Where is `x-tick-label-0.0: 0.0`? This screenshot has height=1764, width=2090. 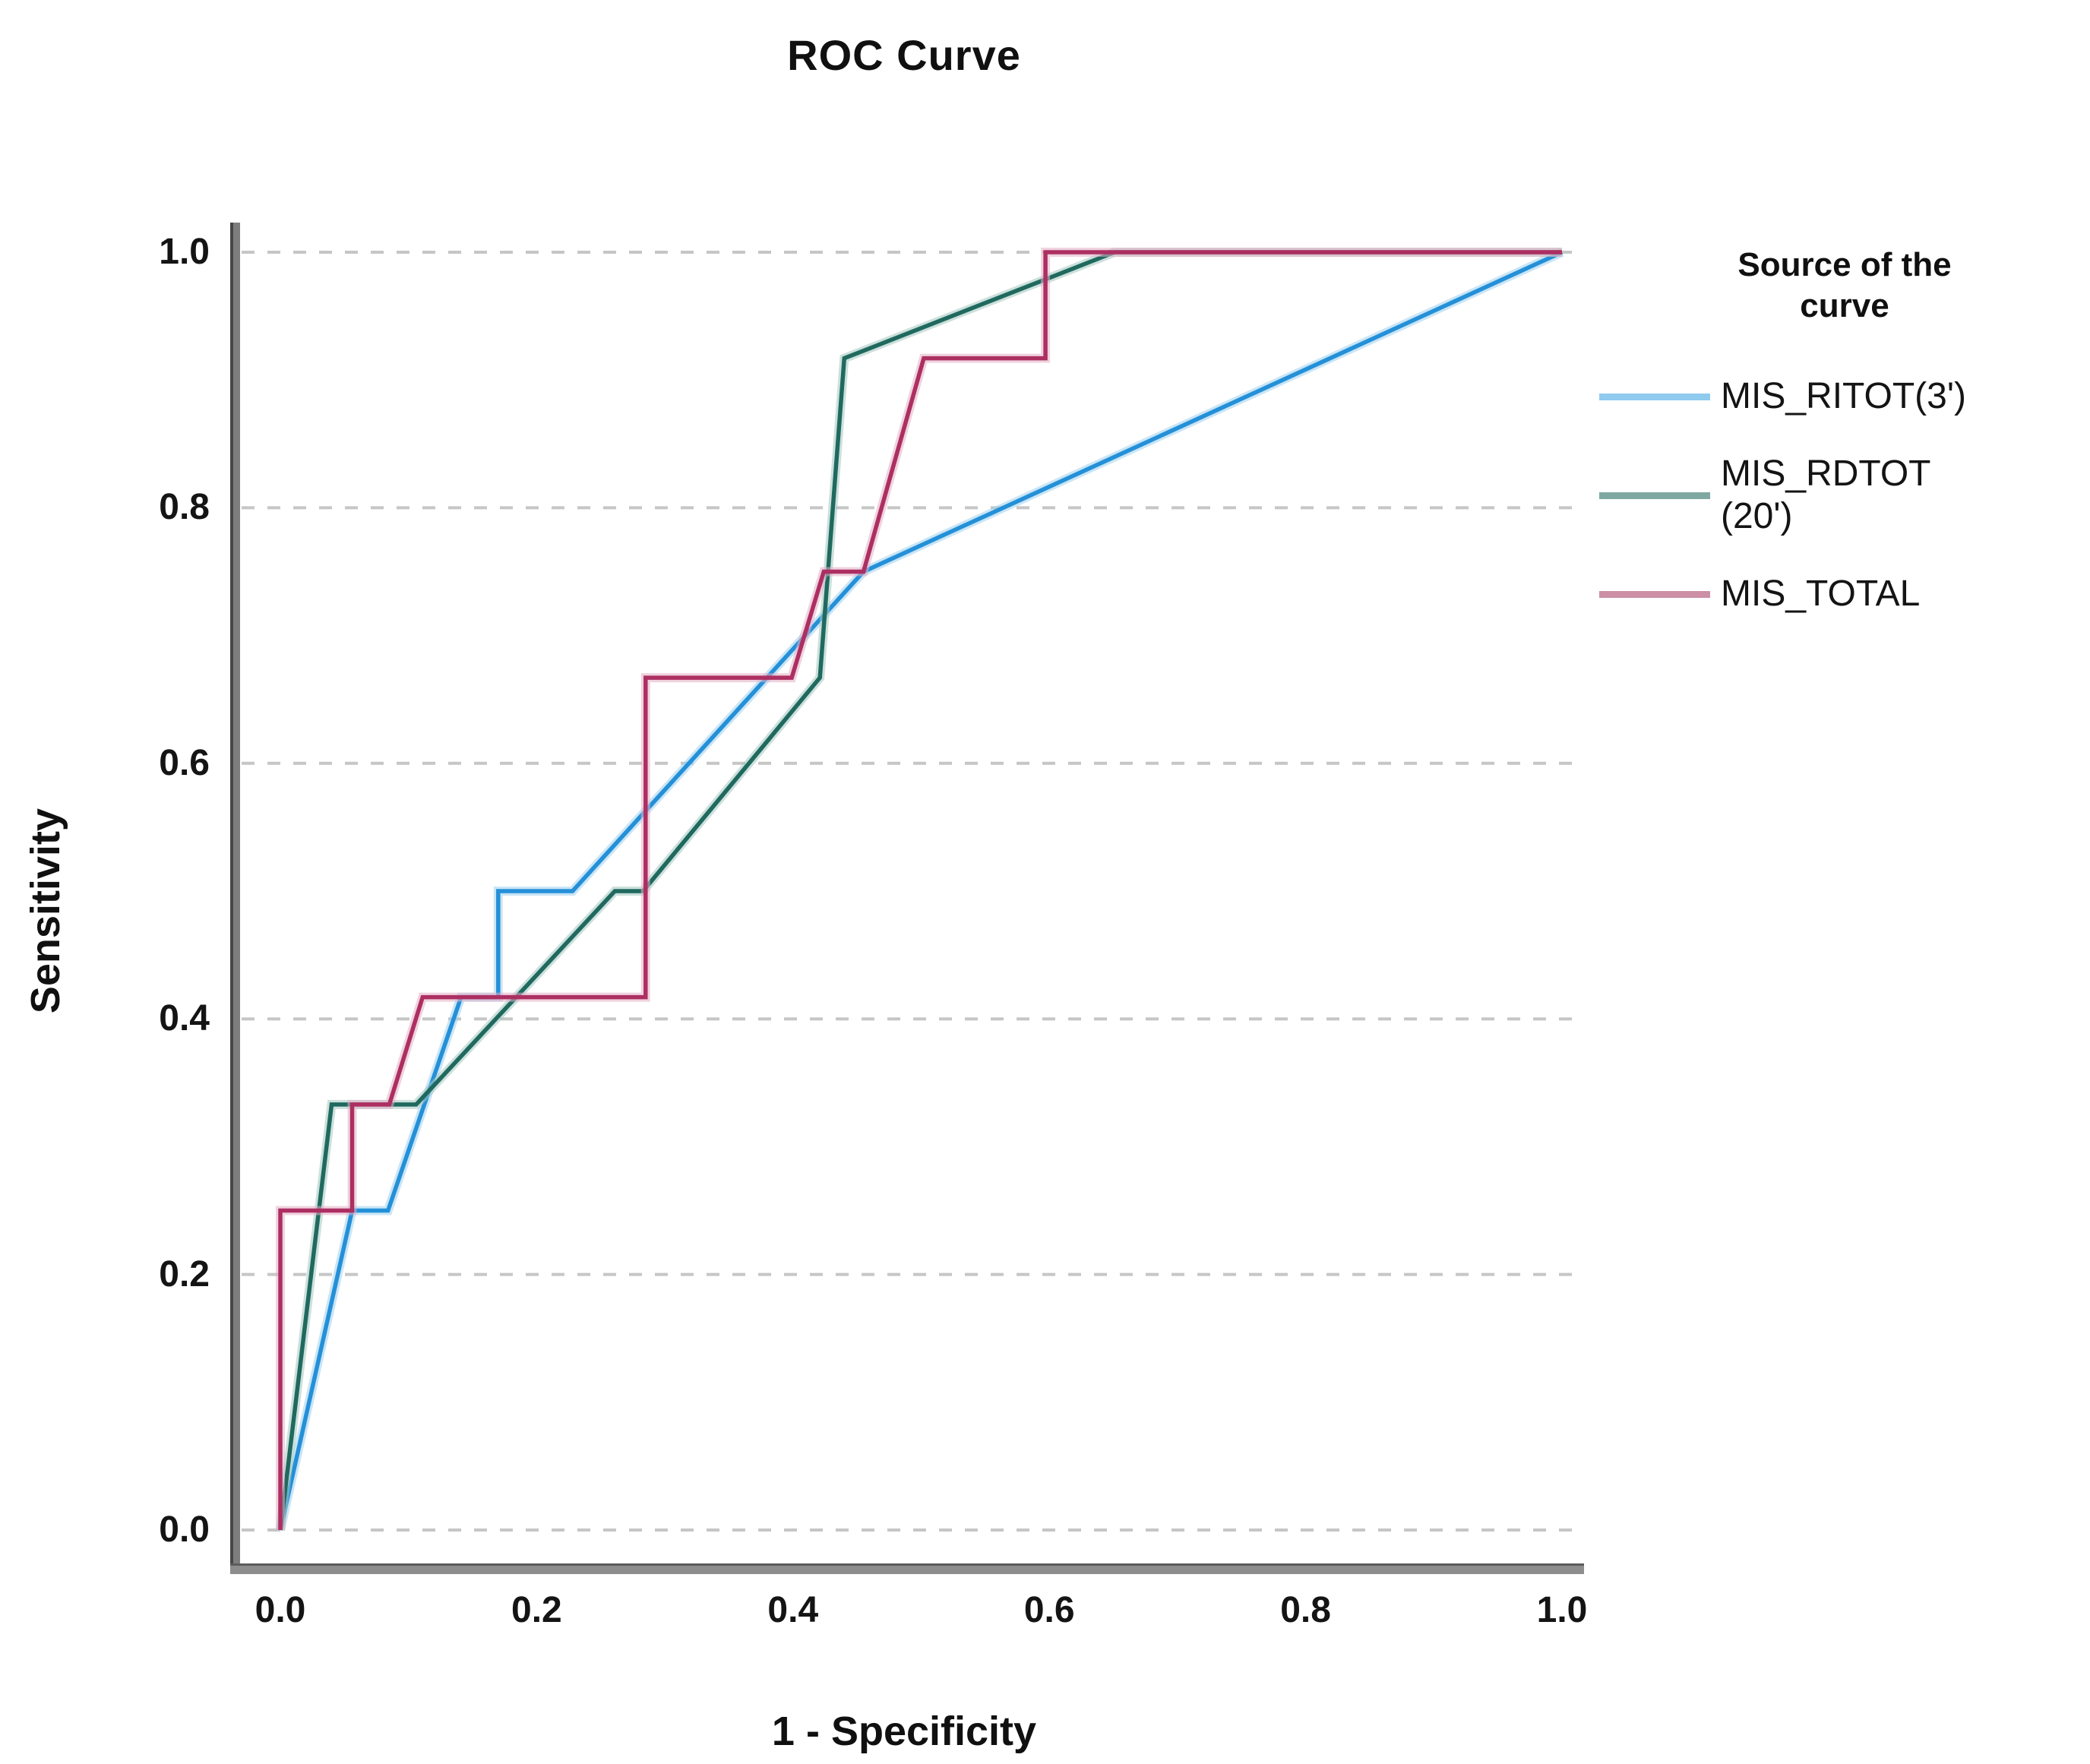 x-tick-label-0.0: 0.0 is located at coordinates (280, 1610).